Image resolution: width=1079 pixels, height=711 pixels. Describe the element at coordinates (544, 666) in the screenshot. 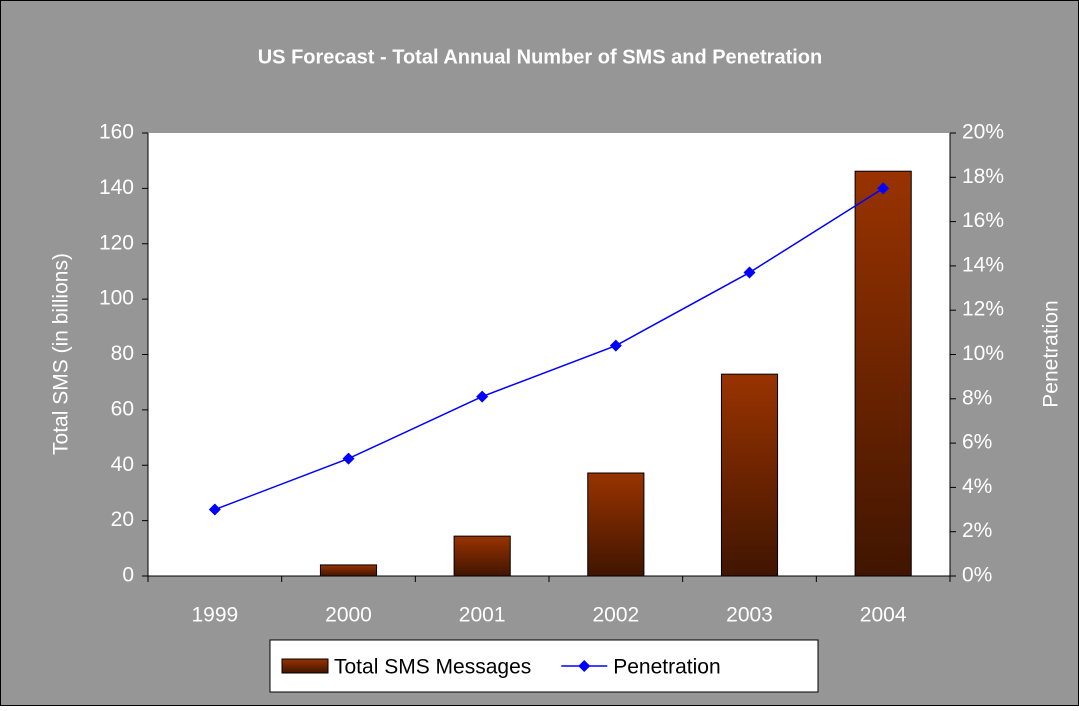

I see `legend` at that location.